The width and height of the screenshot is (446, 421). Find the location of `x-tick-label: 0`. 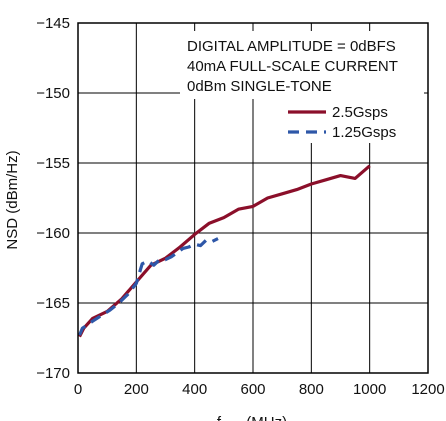

x-tick-label: 0 is located at coordinates (78, 389).